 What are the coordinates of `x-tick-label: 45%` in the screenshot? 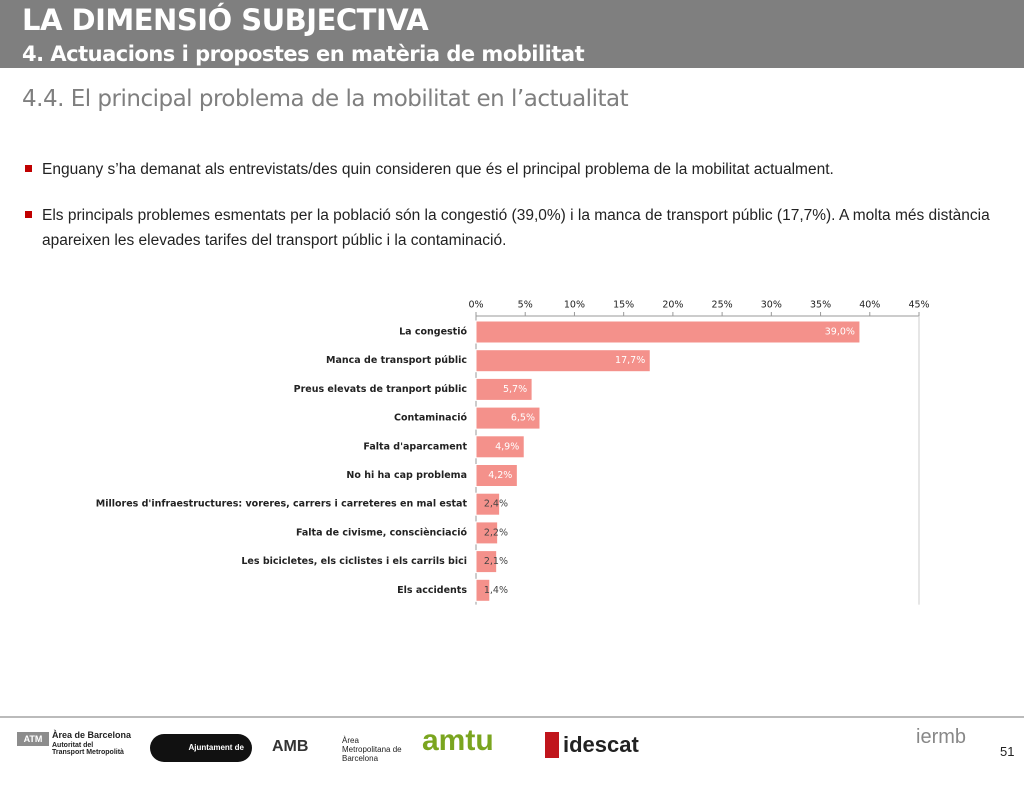 It's located at (918, 305).